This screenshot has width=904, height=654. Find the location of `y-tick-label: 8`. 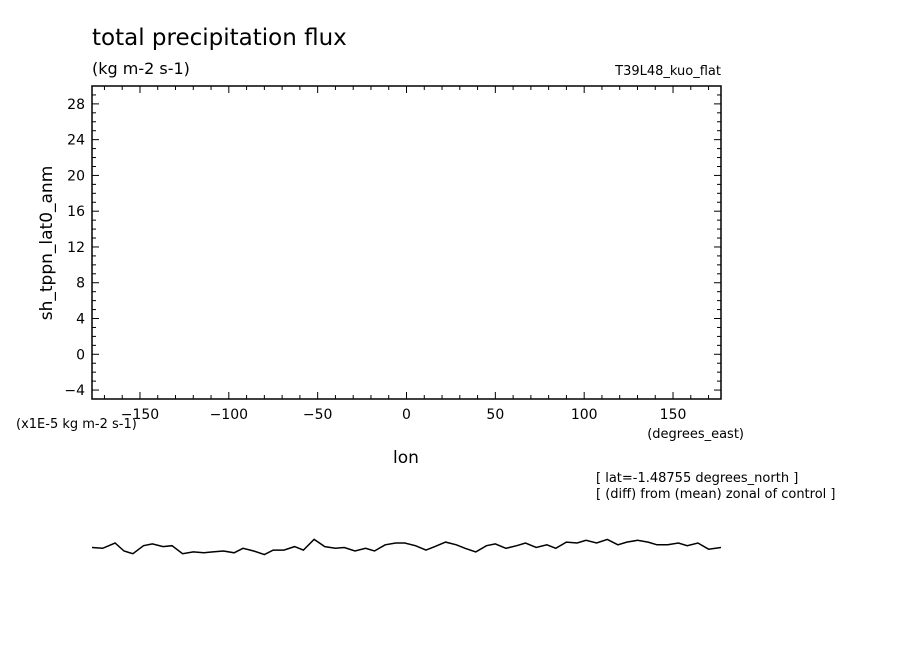

y-tick-label: 8 is located at coordinates (80, 284).